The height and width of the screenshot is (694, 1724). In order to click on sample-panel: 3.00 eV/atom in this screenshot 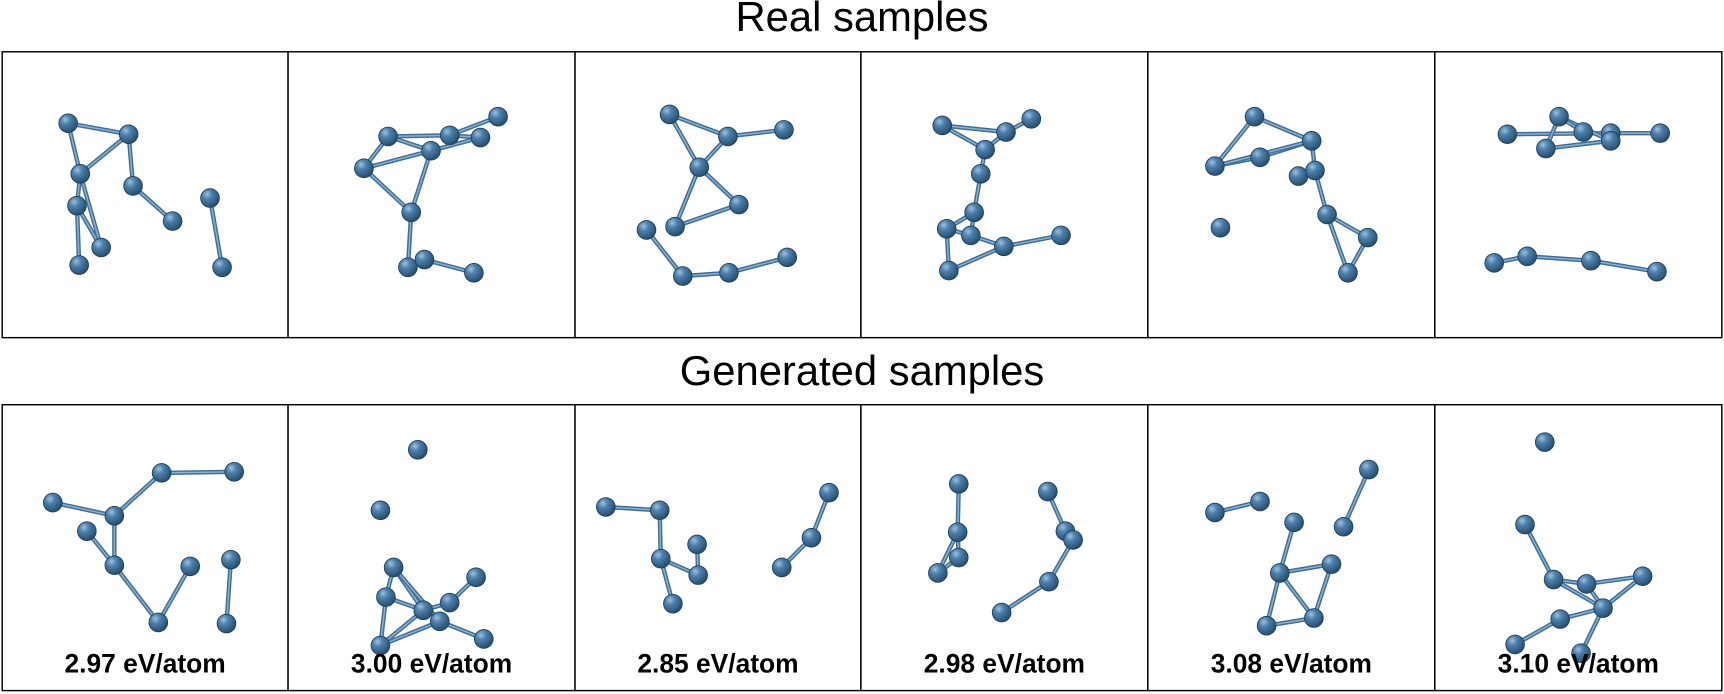, I will do `click(431, 548)`.